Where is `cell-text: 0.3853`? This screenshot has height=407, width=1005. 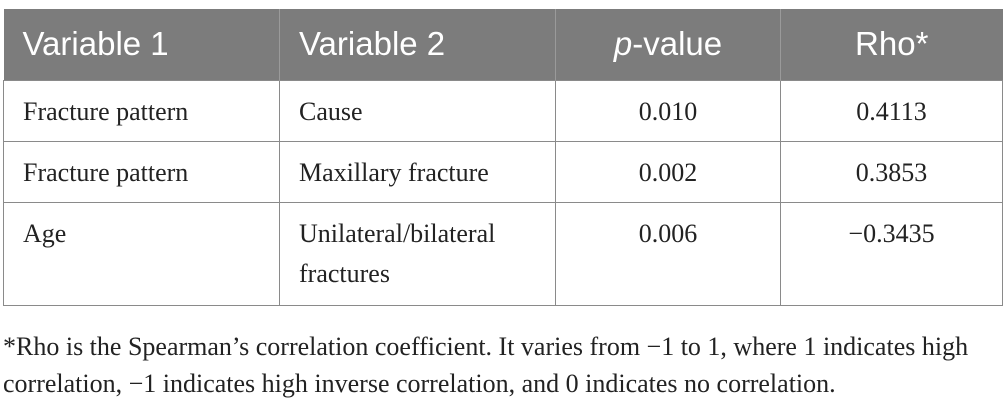
cell-text: 0.3853 is located at coordinates (891, 172).